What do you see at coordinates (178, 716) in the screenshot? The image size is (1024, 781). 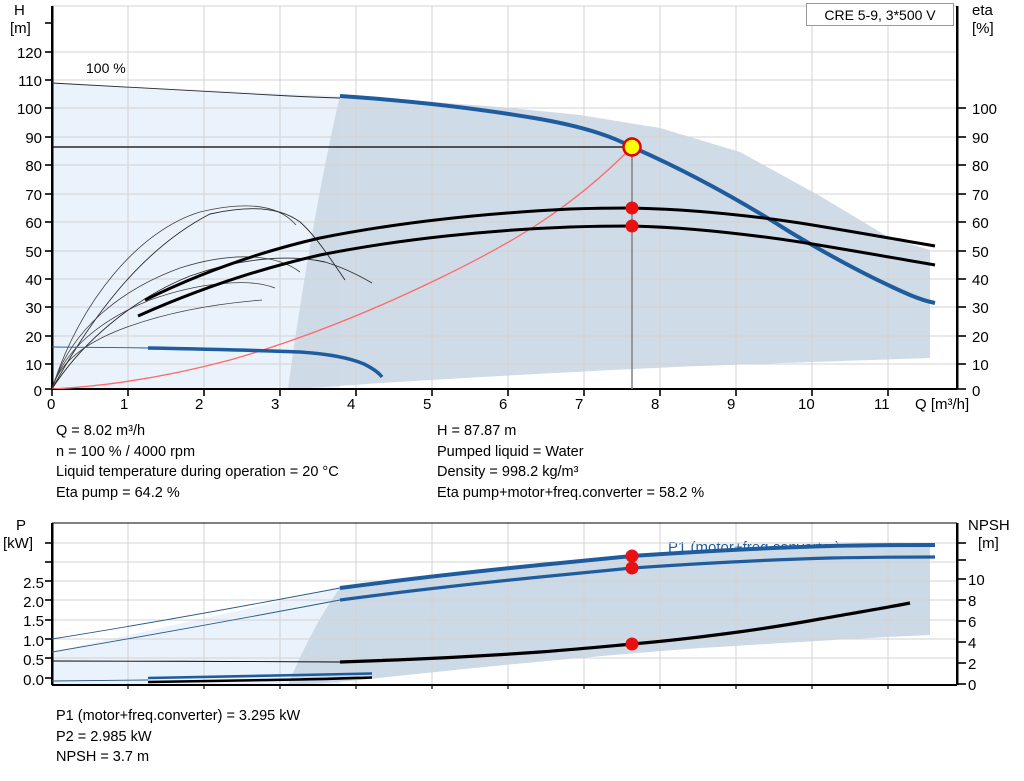 I see `info-p1: P1 (motor+freq.converter) = 3.295 kW` at bounding box center [178, 716].